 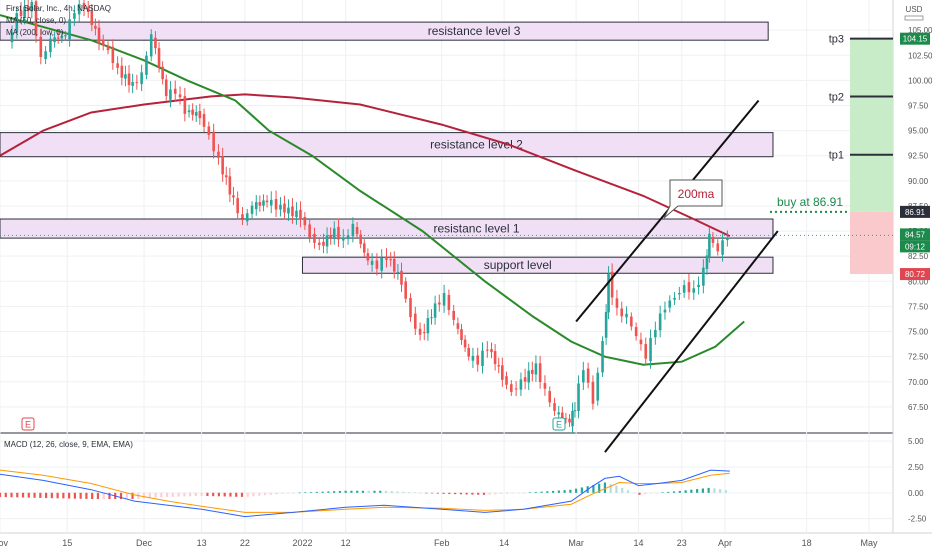 What do you see at coordinates (918, 181) in the screenshot?
I see `y-tick-label: 90.00` at bounding box center [918, 181].